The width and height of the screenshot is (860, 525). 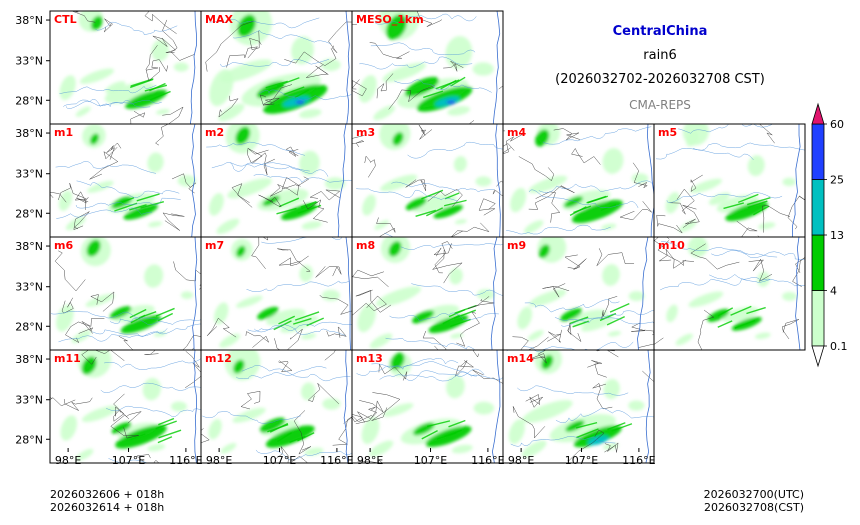 I want to click on map-panel-m7: m7, so click(x=276, y=293).